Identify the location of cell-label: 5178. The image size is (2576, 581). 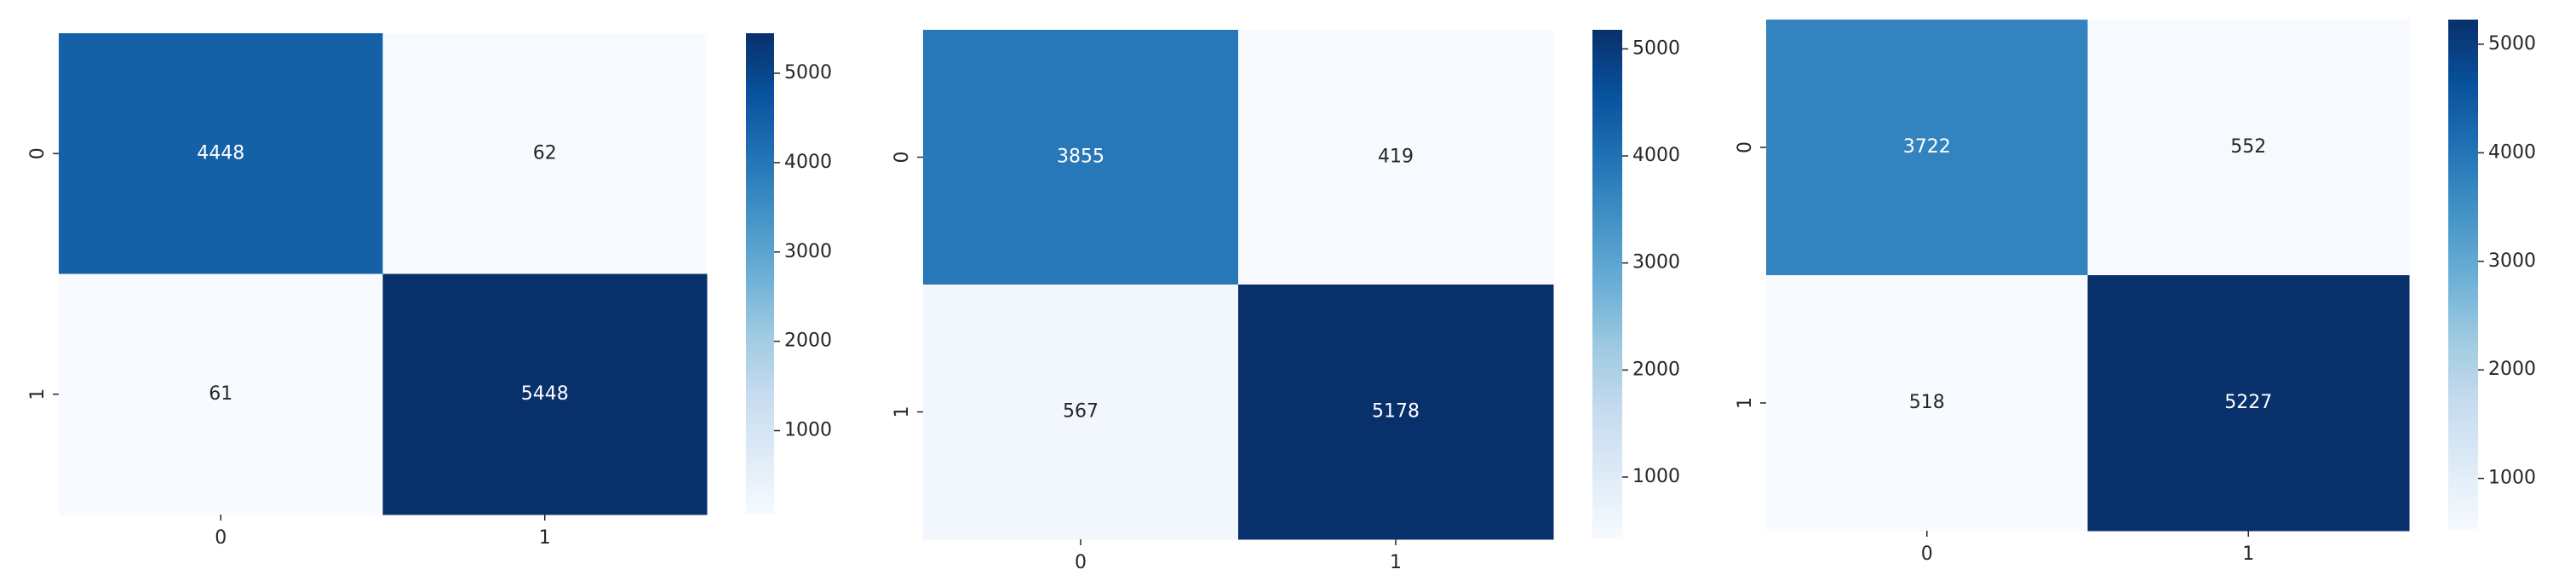
(1396, 412).